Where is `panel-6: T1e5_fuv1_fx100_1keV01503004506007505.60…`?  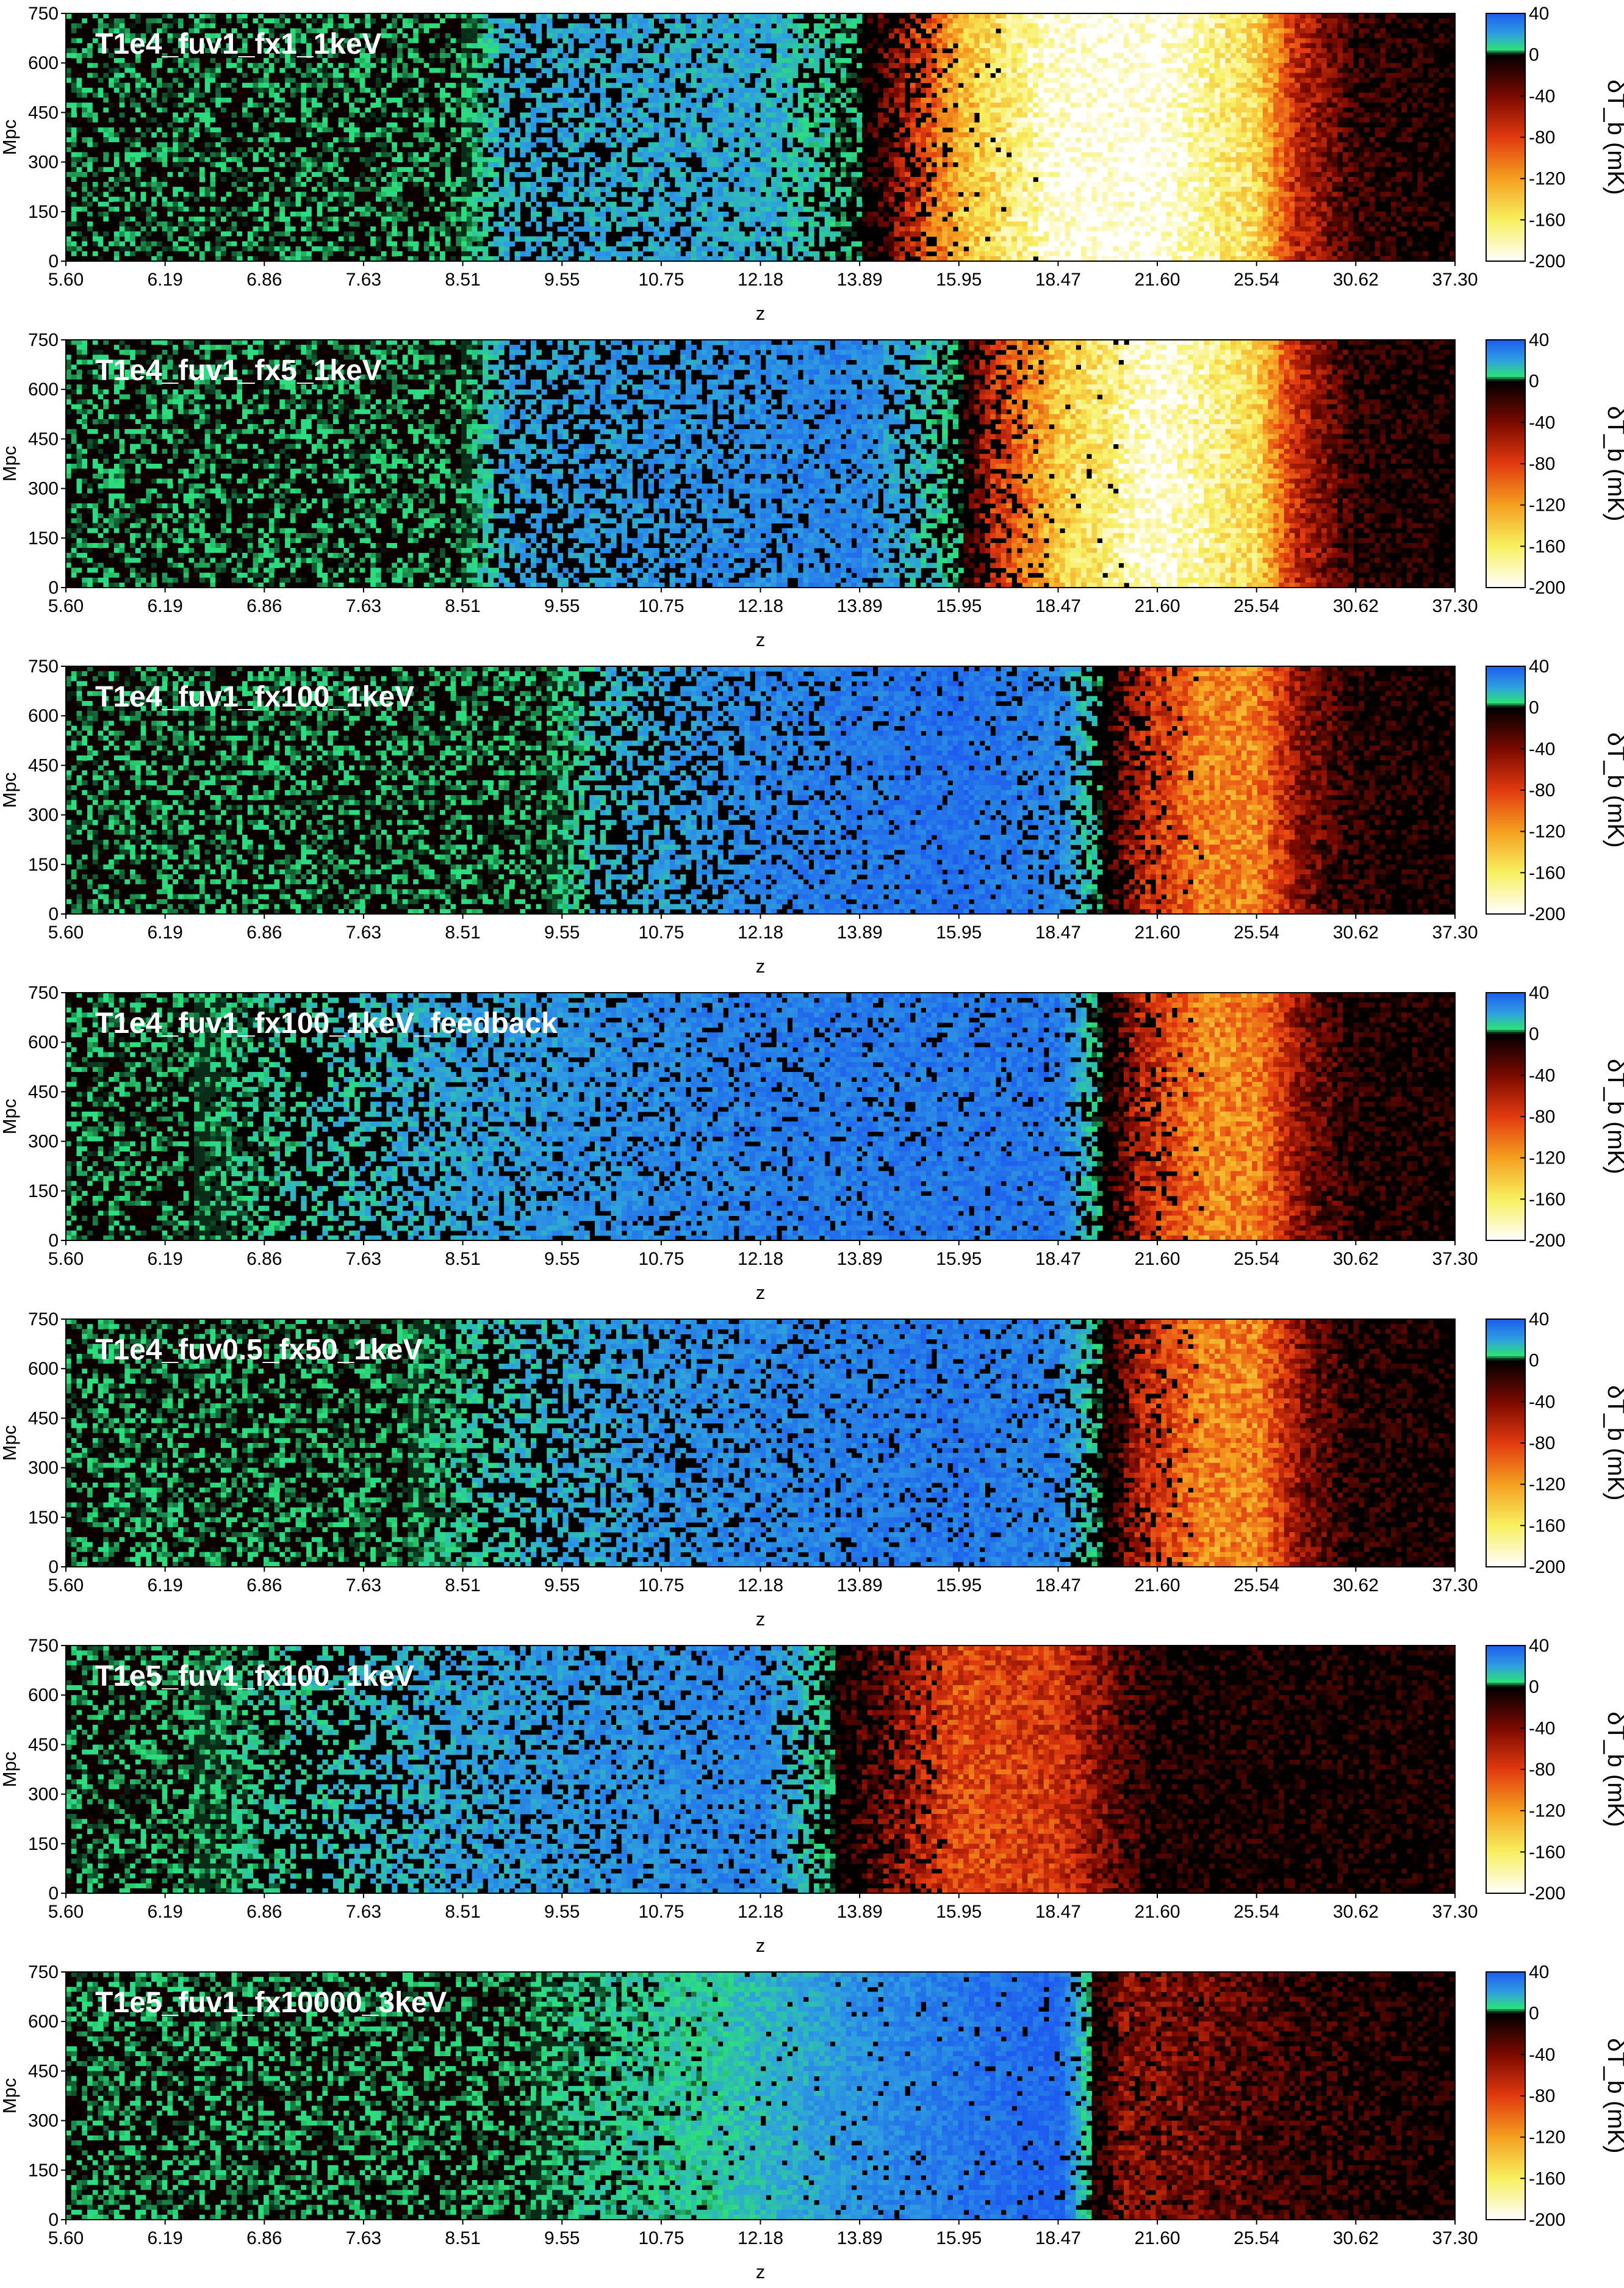 panel-6: T1e5_fuv1_fx100_1keV01503004506007505.60… is located at coordinates (812, 1796).